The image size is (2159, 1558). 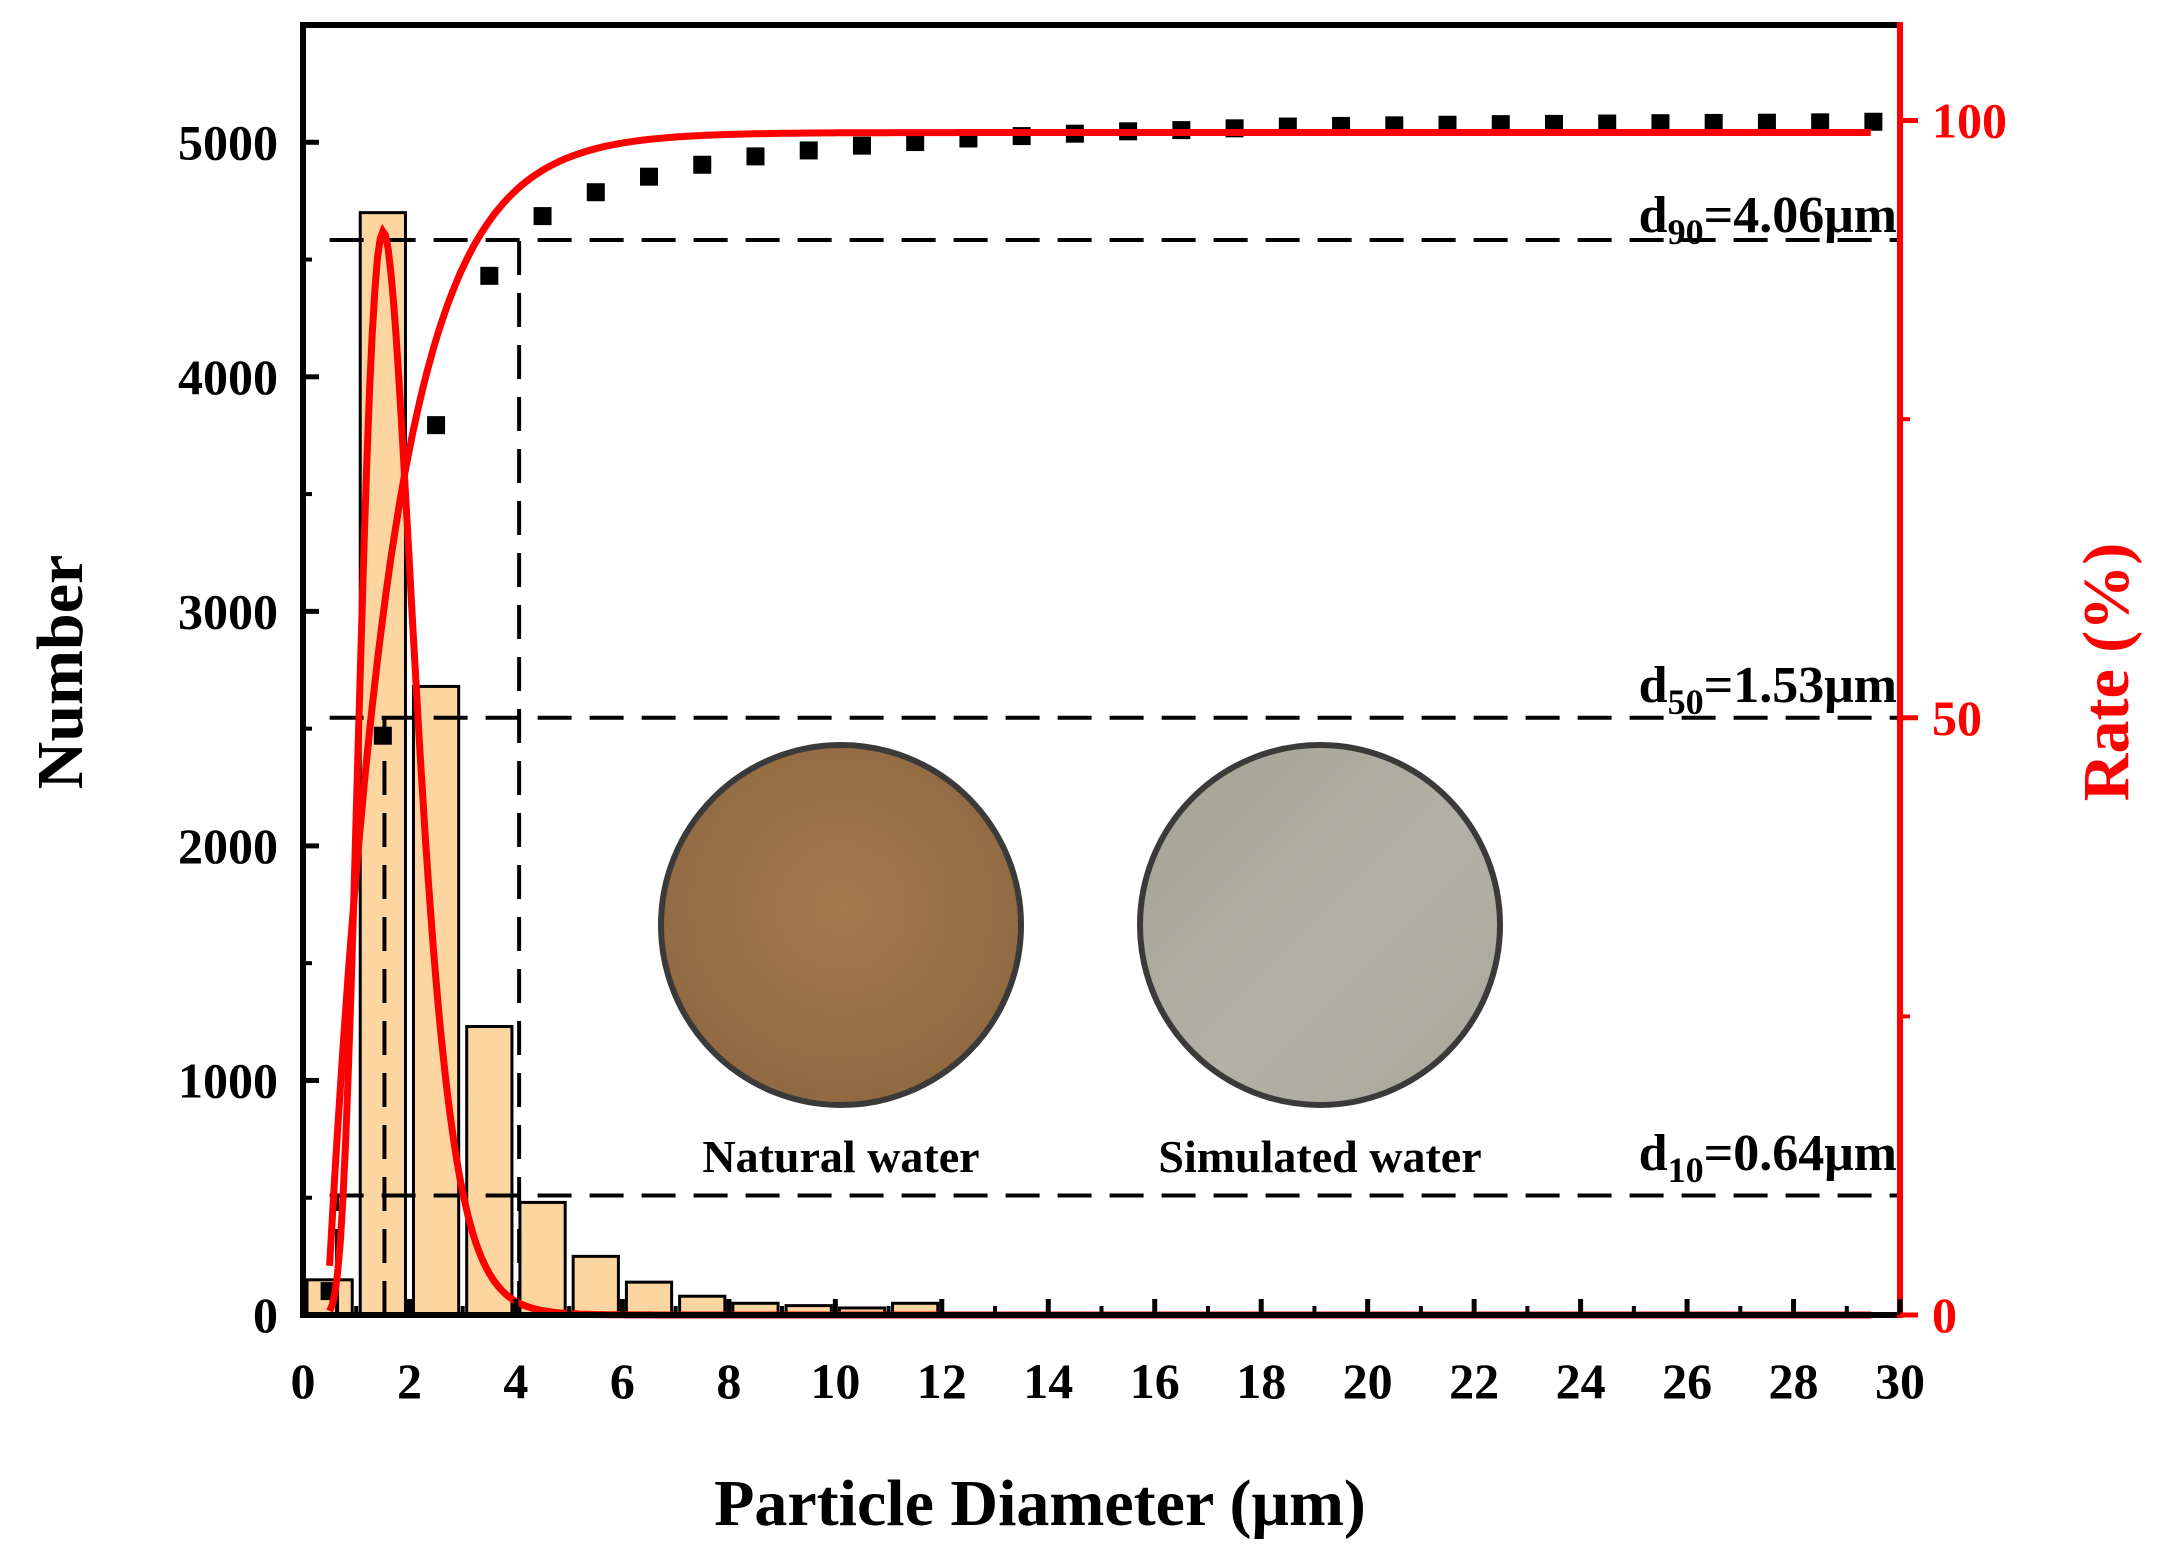 I want to click on x-tick-label: 6, so click(x=622, y=1381).